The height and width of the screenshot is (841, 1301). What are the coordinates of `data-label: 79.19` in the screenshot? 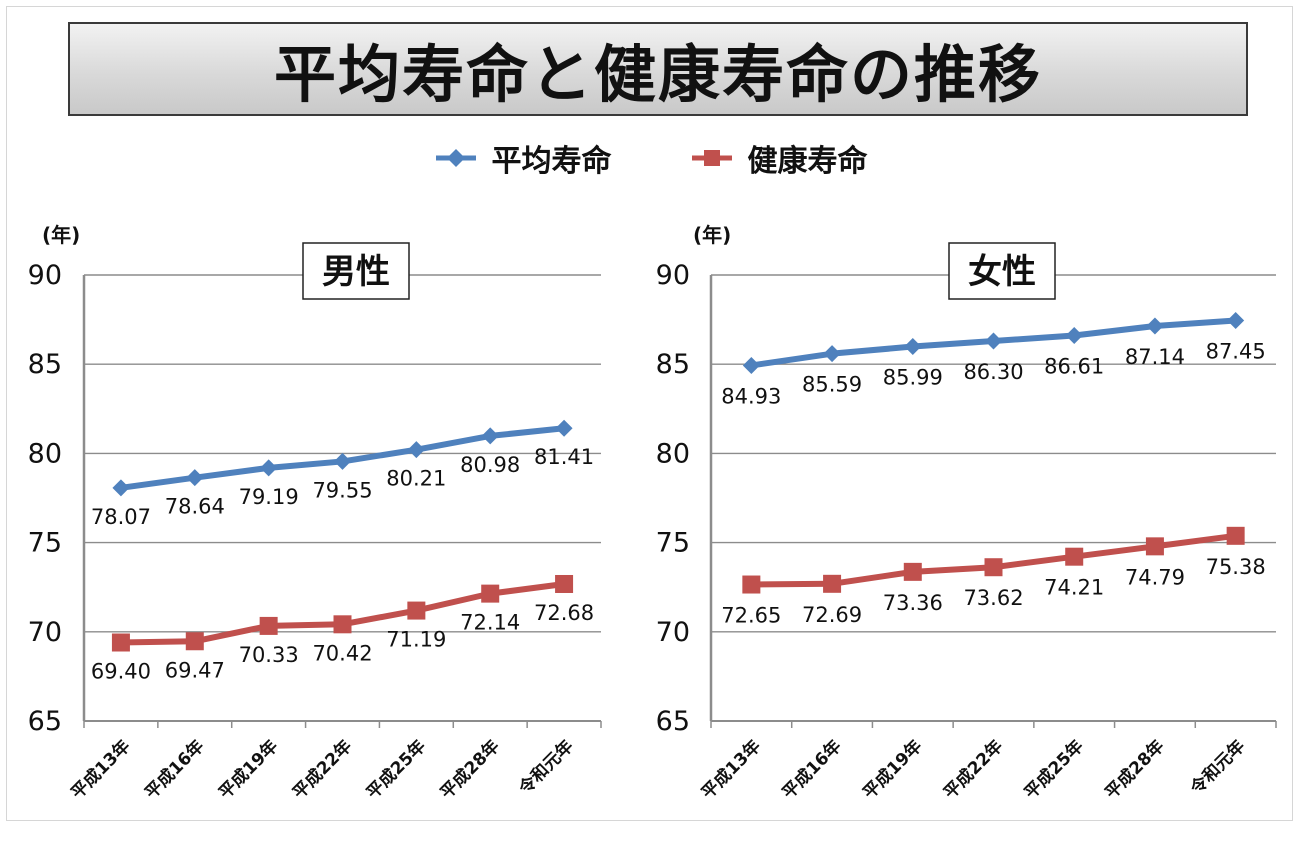 It's located at (269, 497).